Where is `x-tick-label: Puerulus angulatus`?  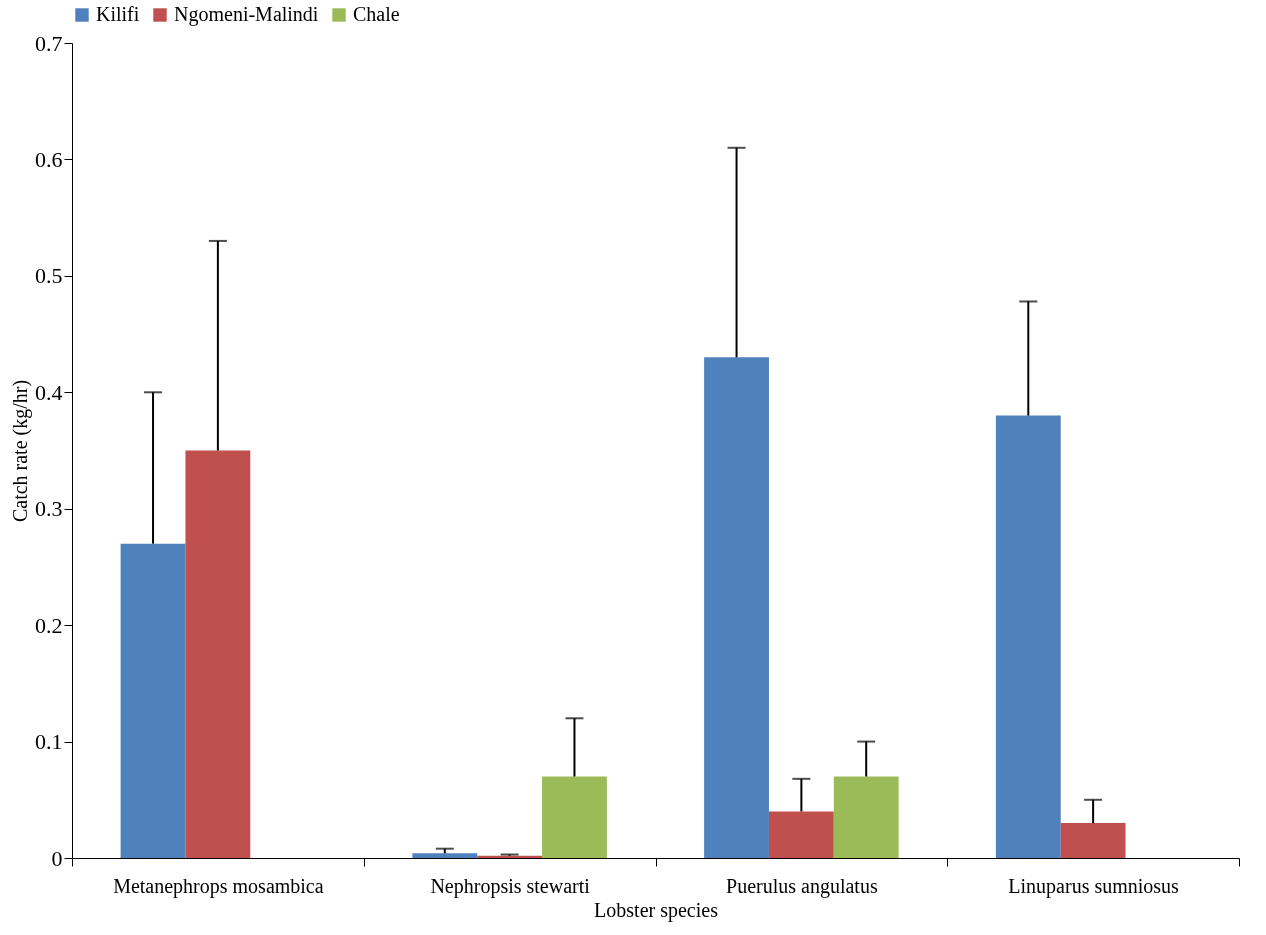
x-tick-label: Puerulus angulatus is located at coordinates (802, 886).